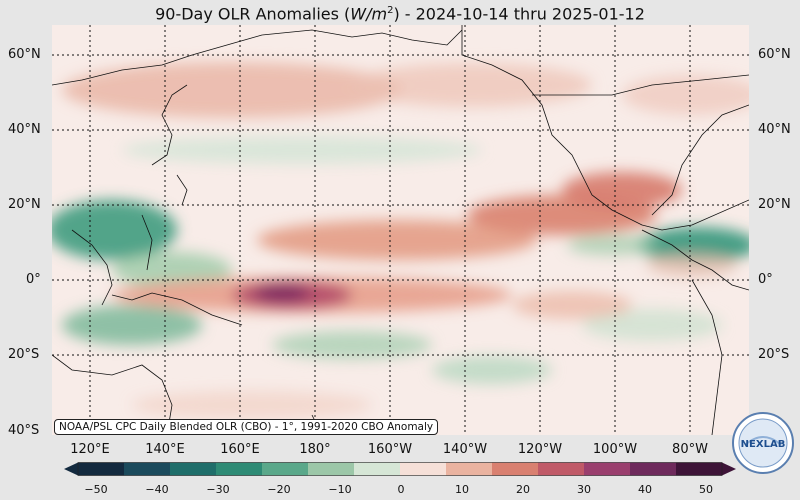 The image size is (800, 500). Describe the element at coordinates (253, 14) in the screenshot. I see `title-prefix: 90-Day OLR Anomalies (` at that location.